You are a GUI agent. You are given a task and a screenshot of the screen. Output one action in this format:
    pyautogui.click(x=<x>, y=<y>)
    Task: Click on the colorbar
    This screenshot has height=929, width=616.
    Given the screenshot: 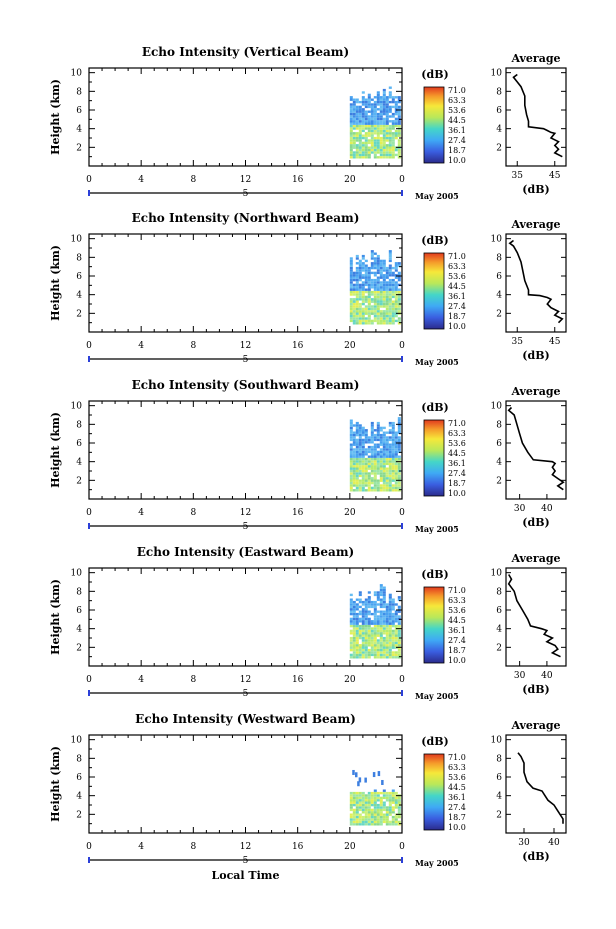 What is the action you would take?
    pyautogui.click(x=434, y=125)
    